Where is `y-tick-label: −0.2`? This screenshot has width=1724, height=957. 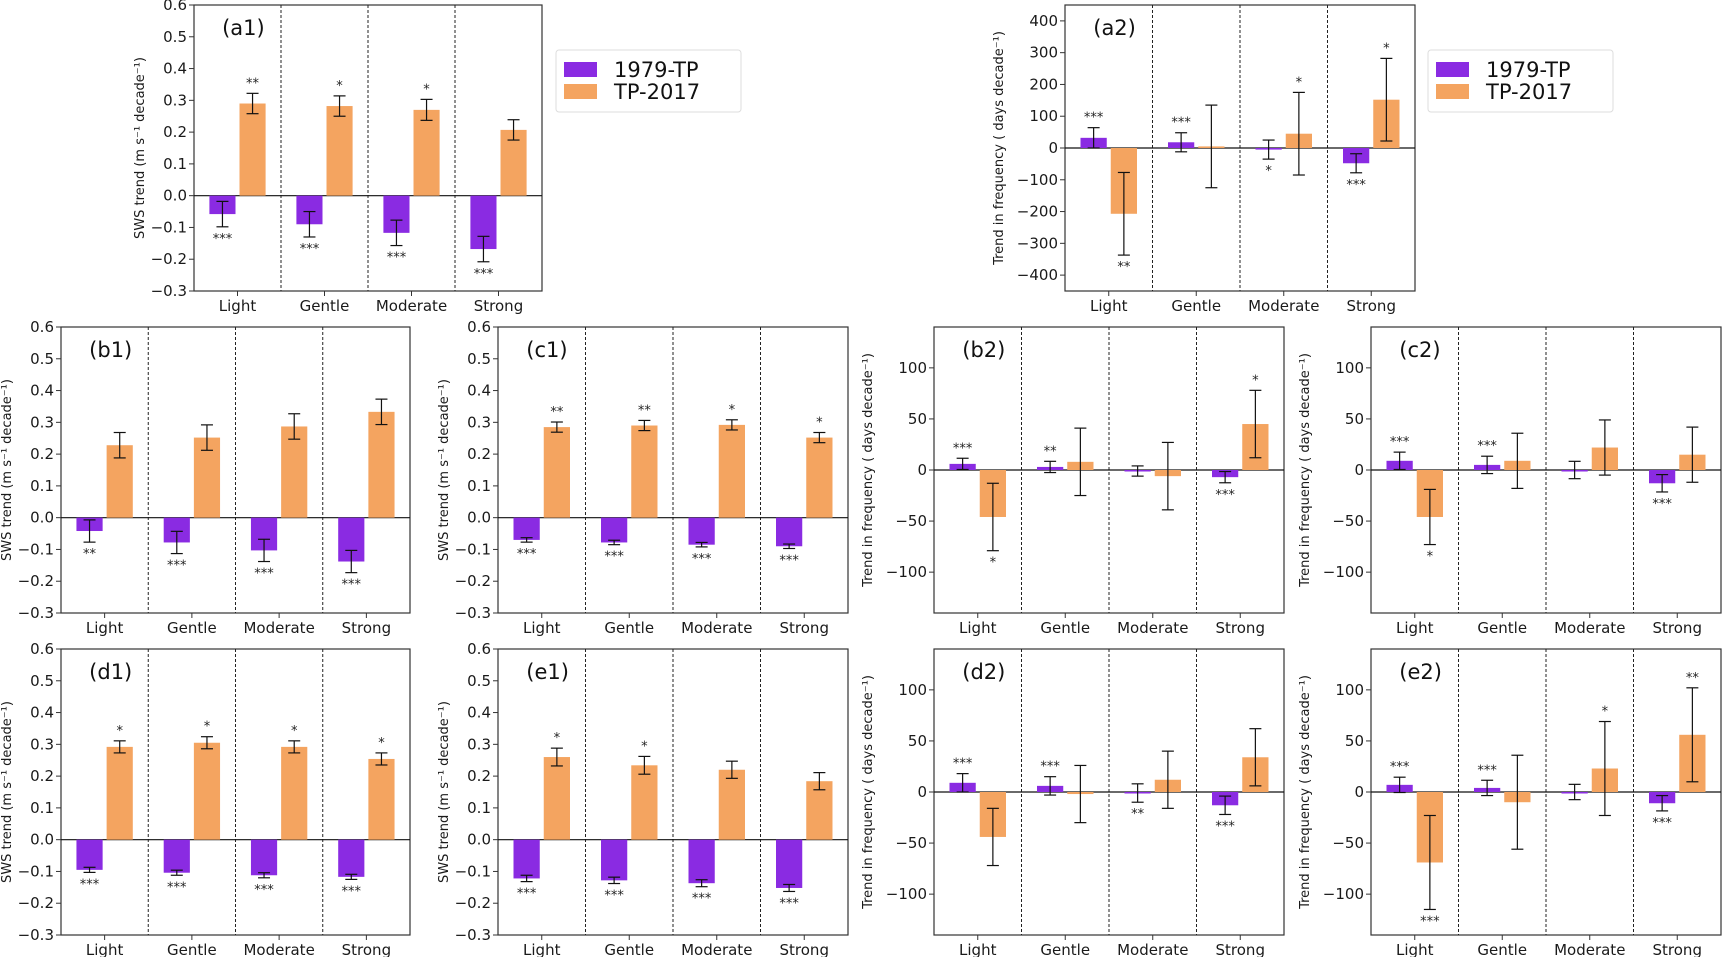 y-tick-label: −0.2 is located at coordinates (36, 581).